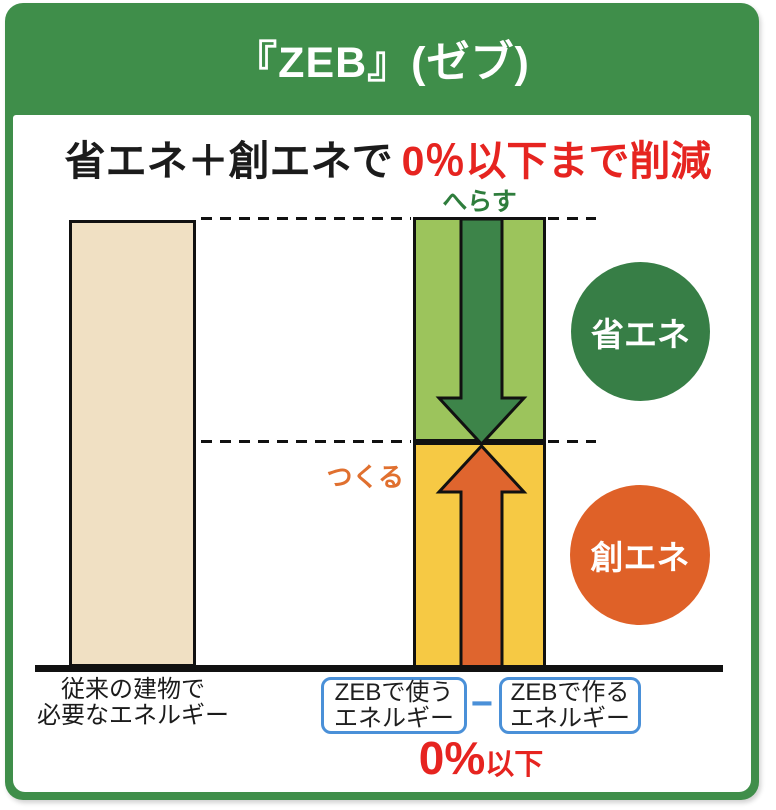 The height and width of the screenshot is (810, 776). I want to click on create-label: つくる, so click(365, 477).